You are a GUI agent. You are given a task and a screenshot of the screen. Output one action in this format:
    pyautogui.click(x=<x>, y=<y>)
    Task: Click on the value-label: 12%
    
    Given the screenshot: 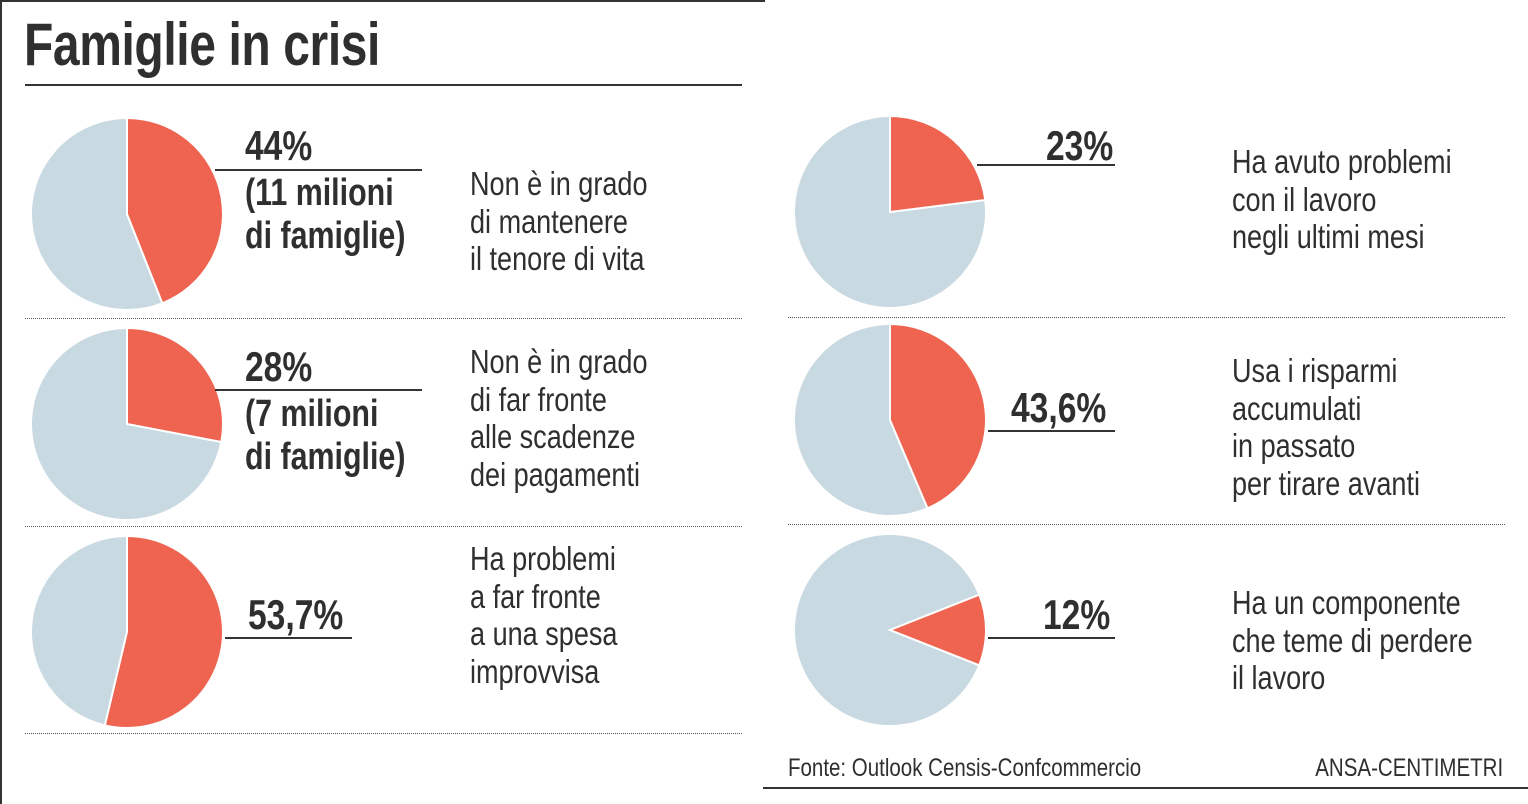 What is the action you would take?
    pyautogui.click(x=1076, y=615)
    